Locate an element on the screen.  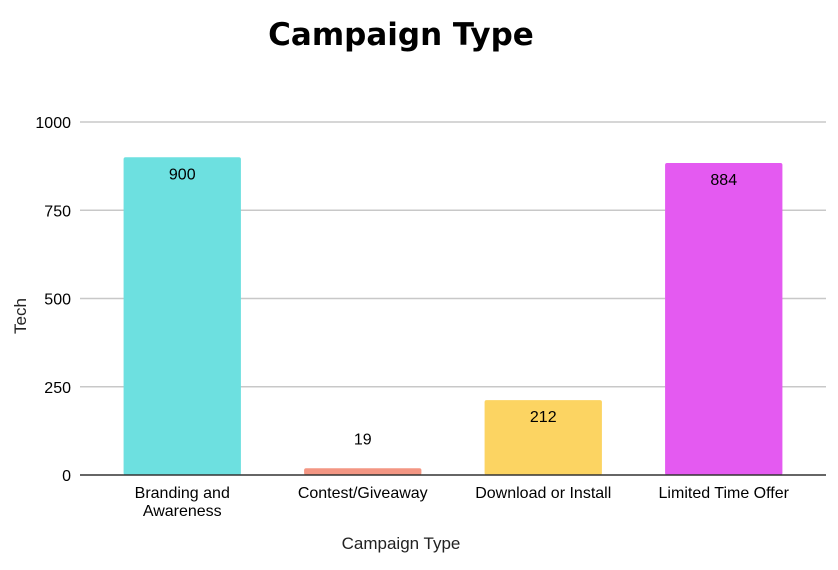
y-tick-label: 500 is located at coordinates (57, 300).